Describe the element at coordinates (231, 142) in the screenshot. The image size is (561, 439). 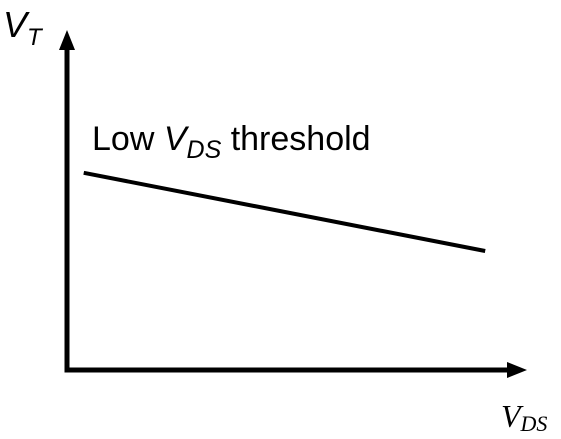
I see `annotation-label: Low VDS threshold` at that location.